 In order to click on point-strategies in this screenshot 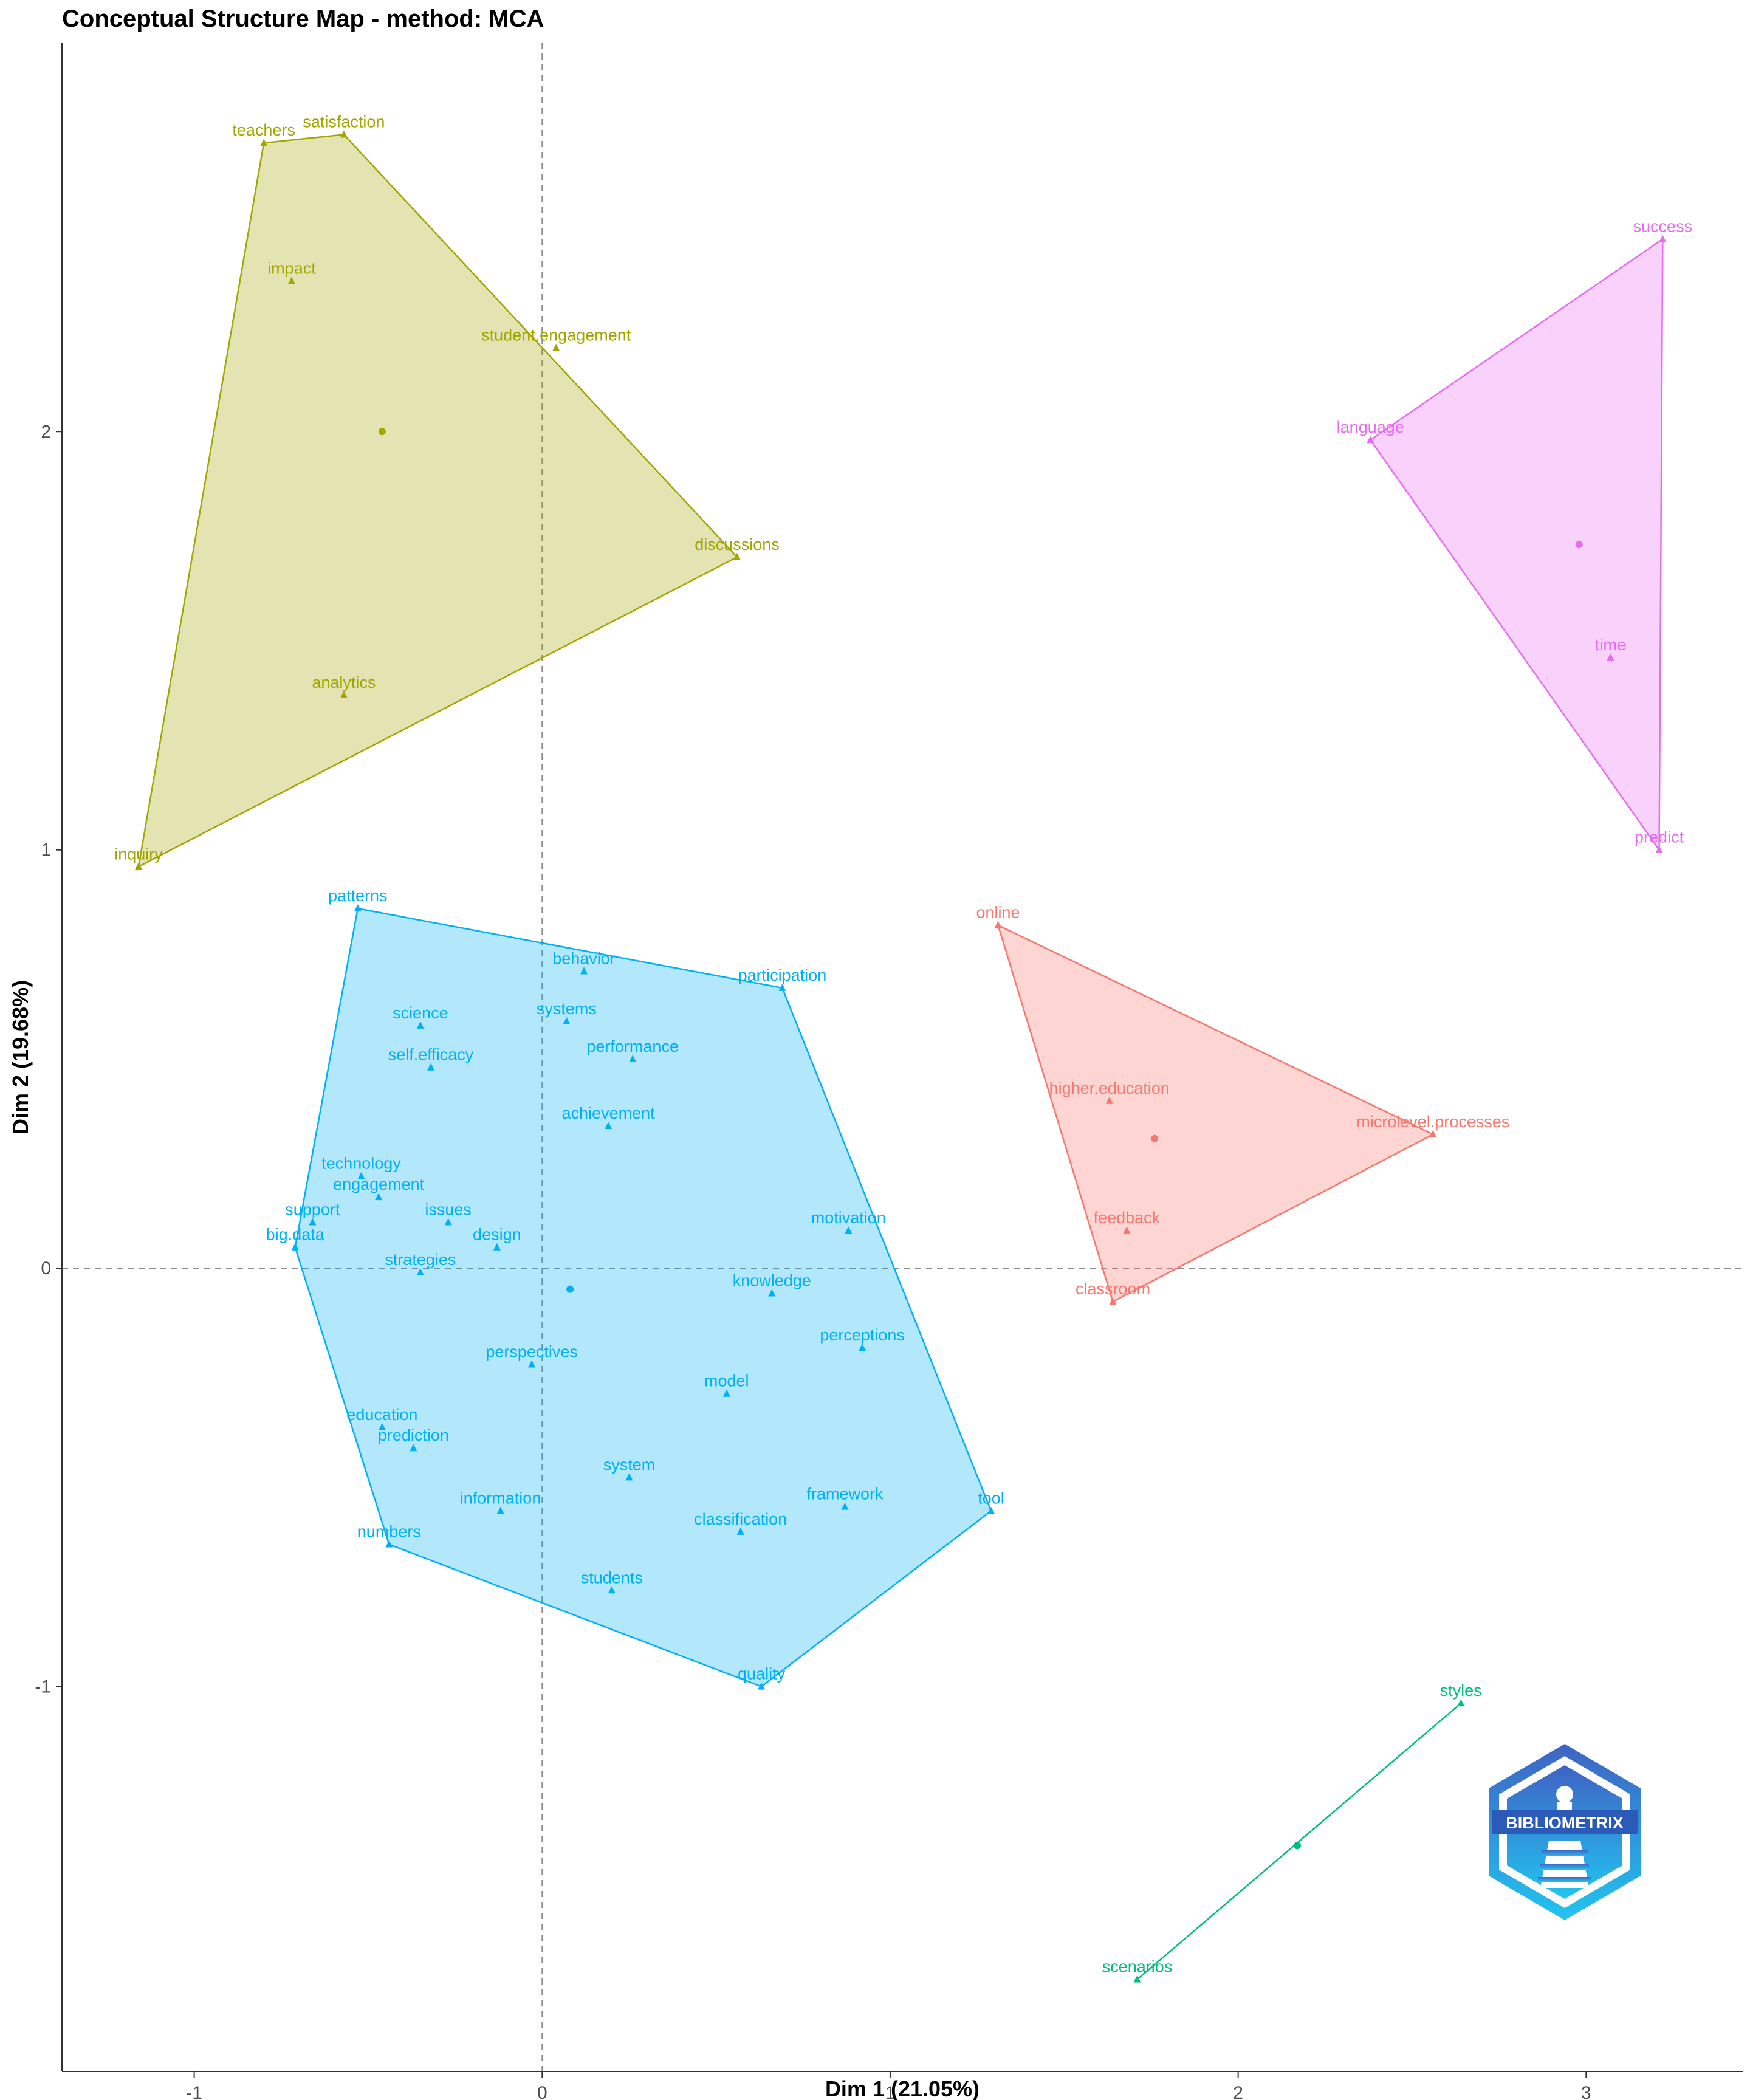, I will do `click(420, 1272)`.